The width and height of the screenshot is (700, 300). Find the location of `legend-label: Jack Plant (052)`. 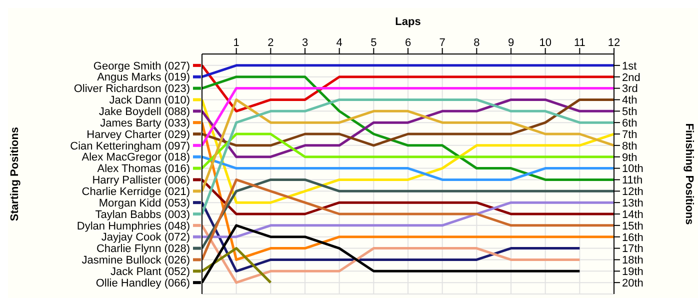

legend-label: Jack Plant (052) is located at coordinates (150, 272).